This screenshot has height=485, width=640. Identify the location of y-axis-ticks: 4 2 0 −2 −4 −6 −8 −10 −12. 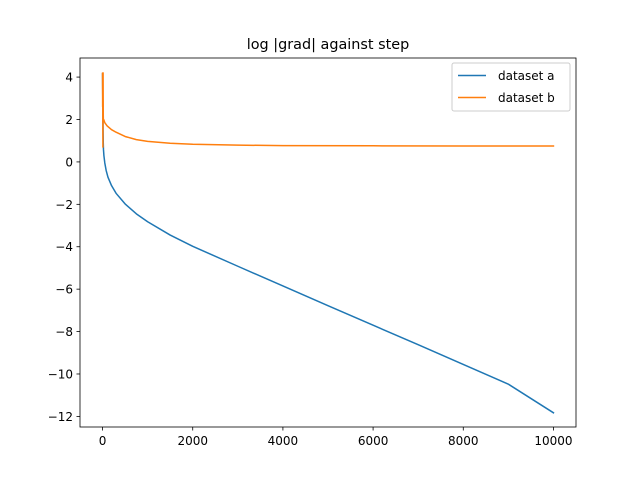
(64, 247).